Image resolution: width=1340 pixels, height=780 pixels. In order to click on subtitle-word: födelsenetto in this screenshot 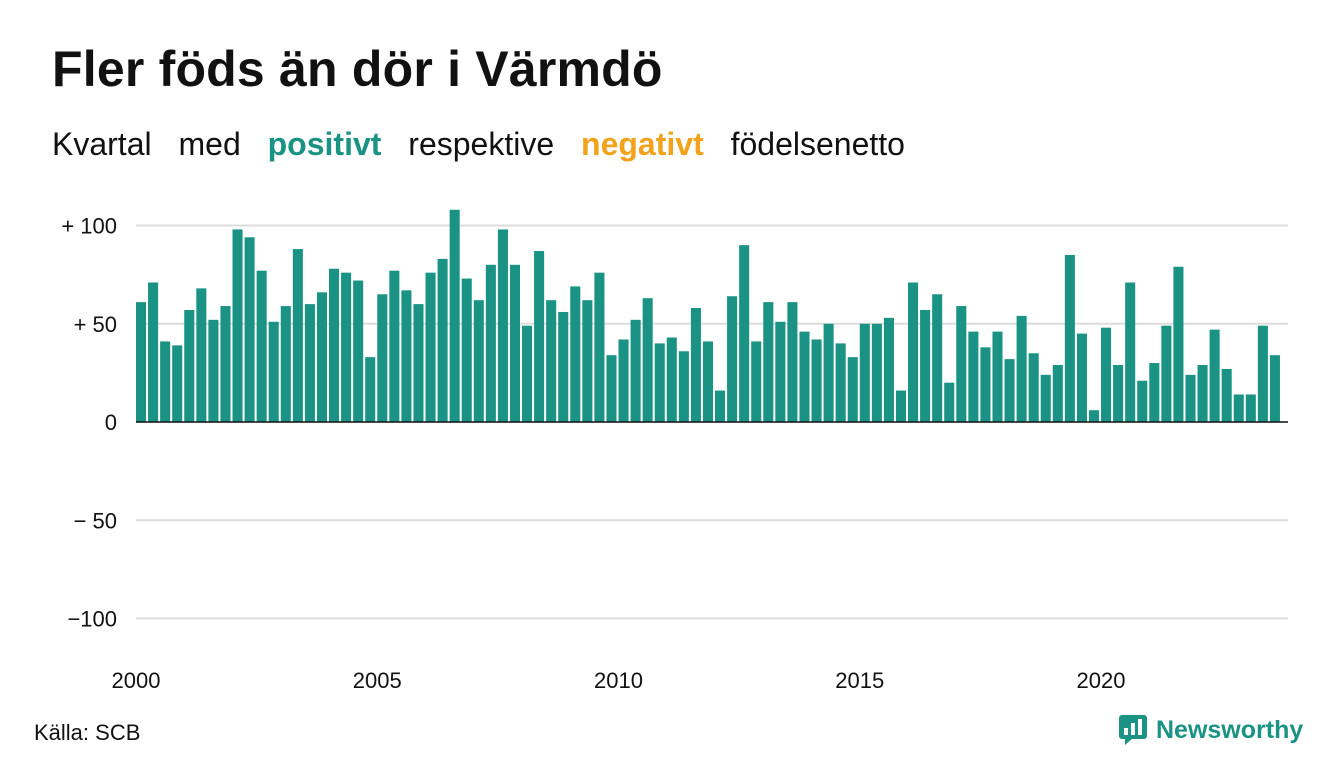, I will do `click(817, 144)`.